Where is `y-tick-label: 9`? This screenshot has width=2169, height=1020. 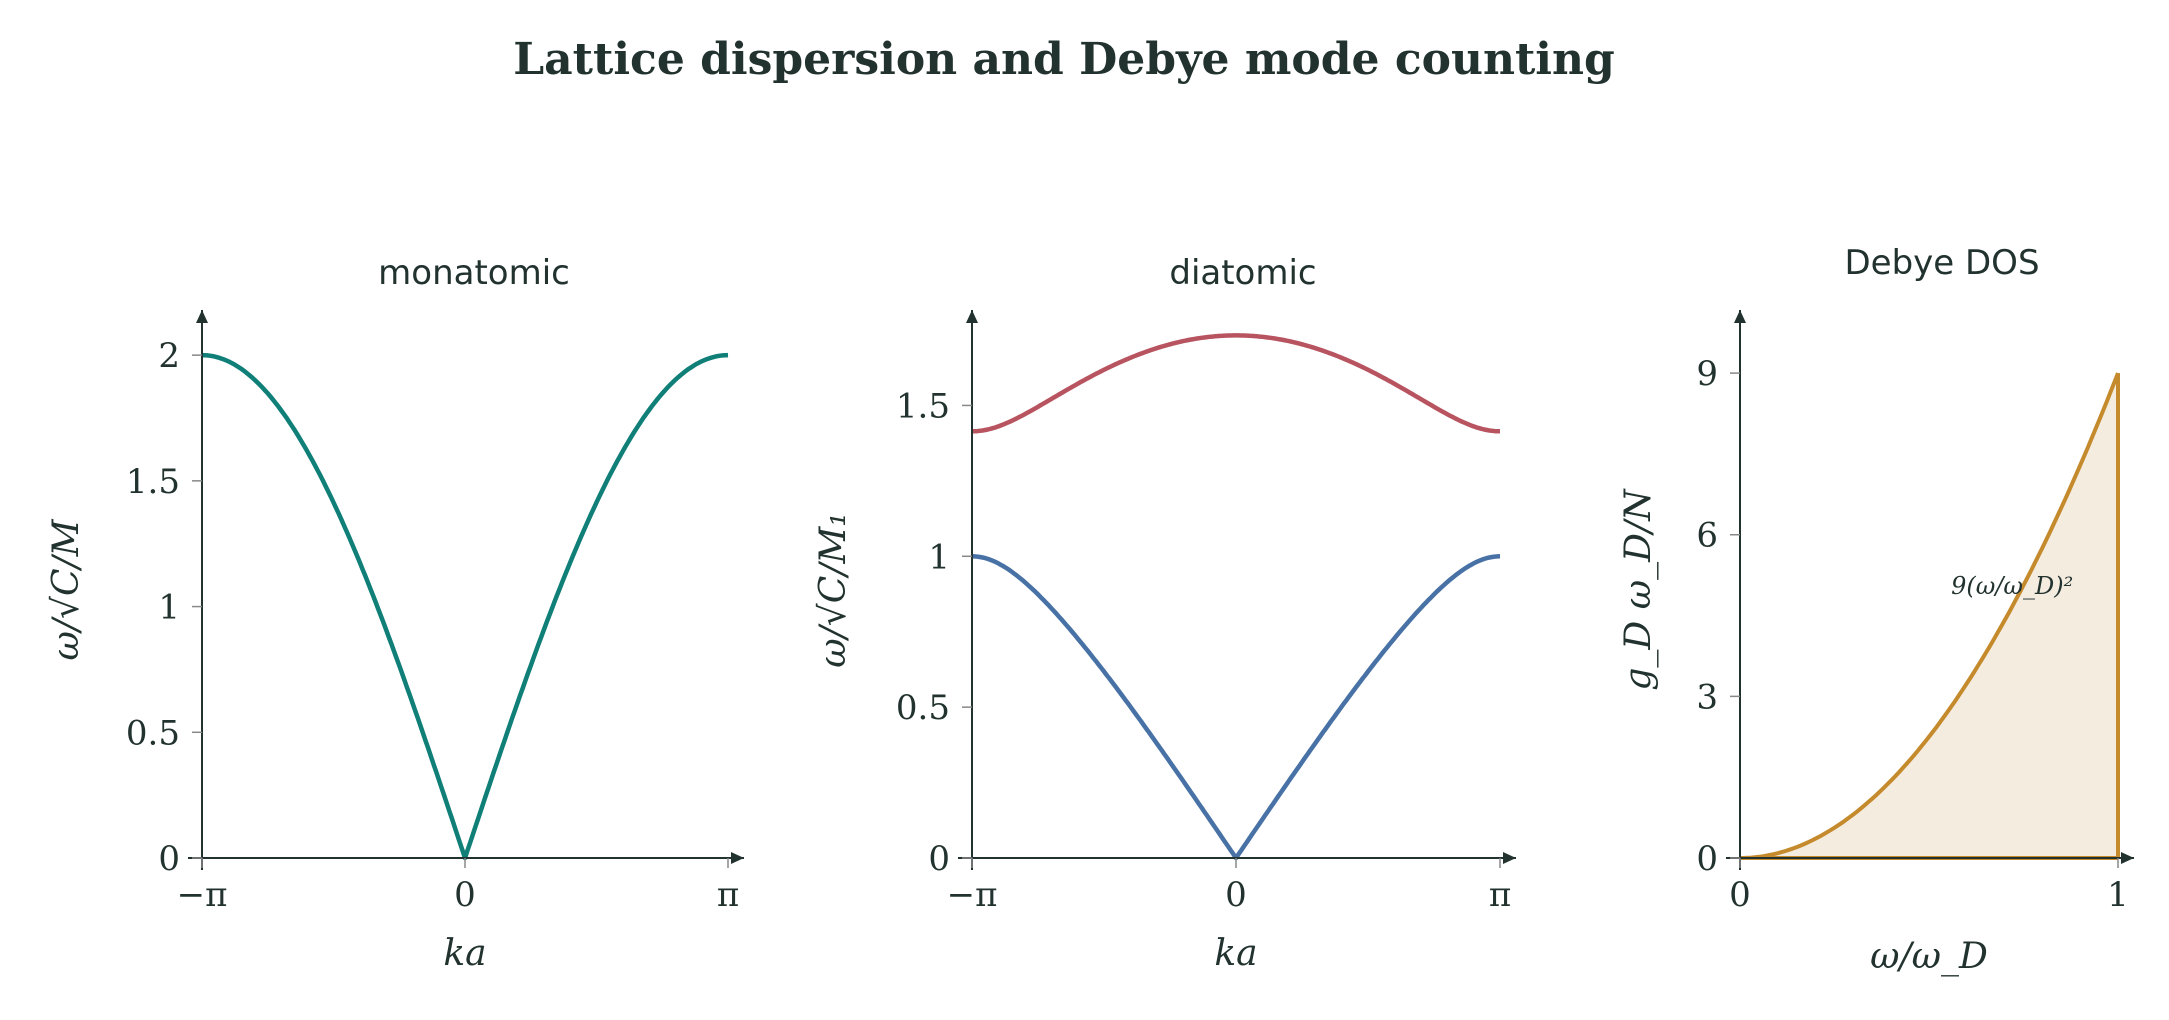 y-tick-label: 9 is located at coordinates (1707, 374).